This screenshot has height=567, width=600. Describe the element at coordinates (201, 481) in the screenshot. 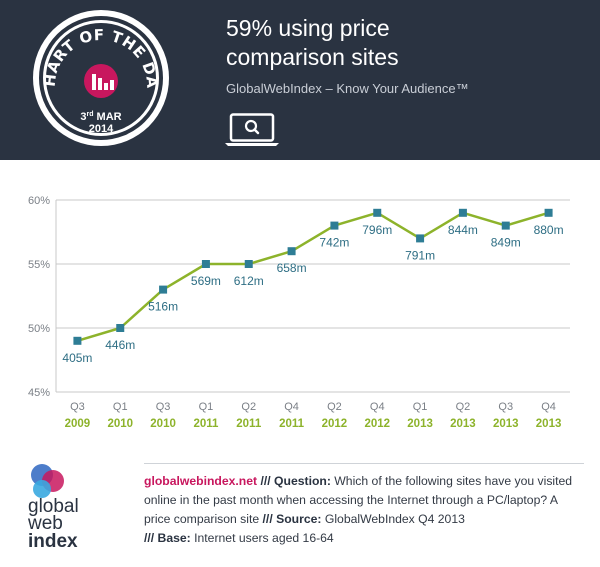

I see `site-link: globalwebindex.net` at that location.